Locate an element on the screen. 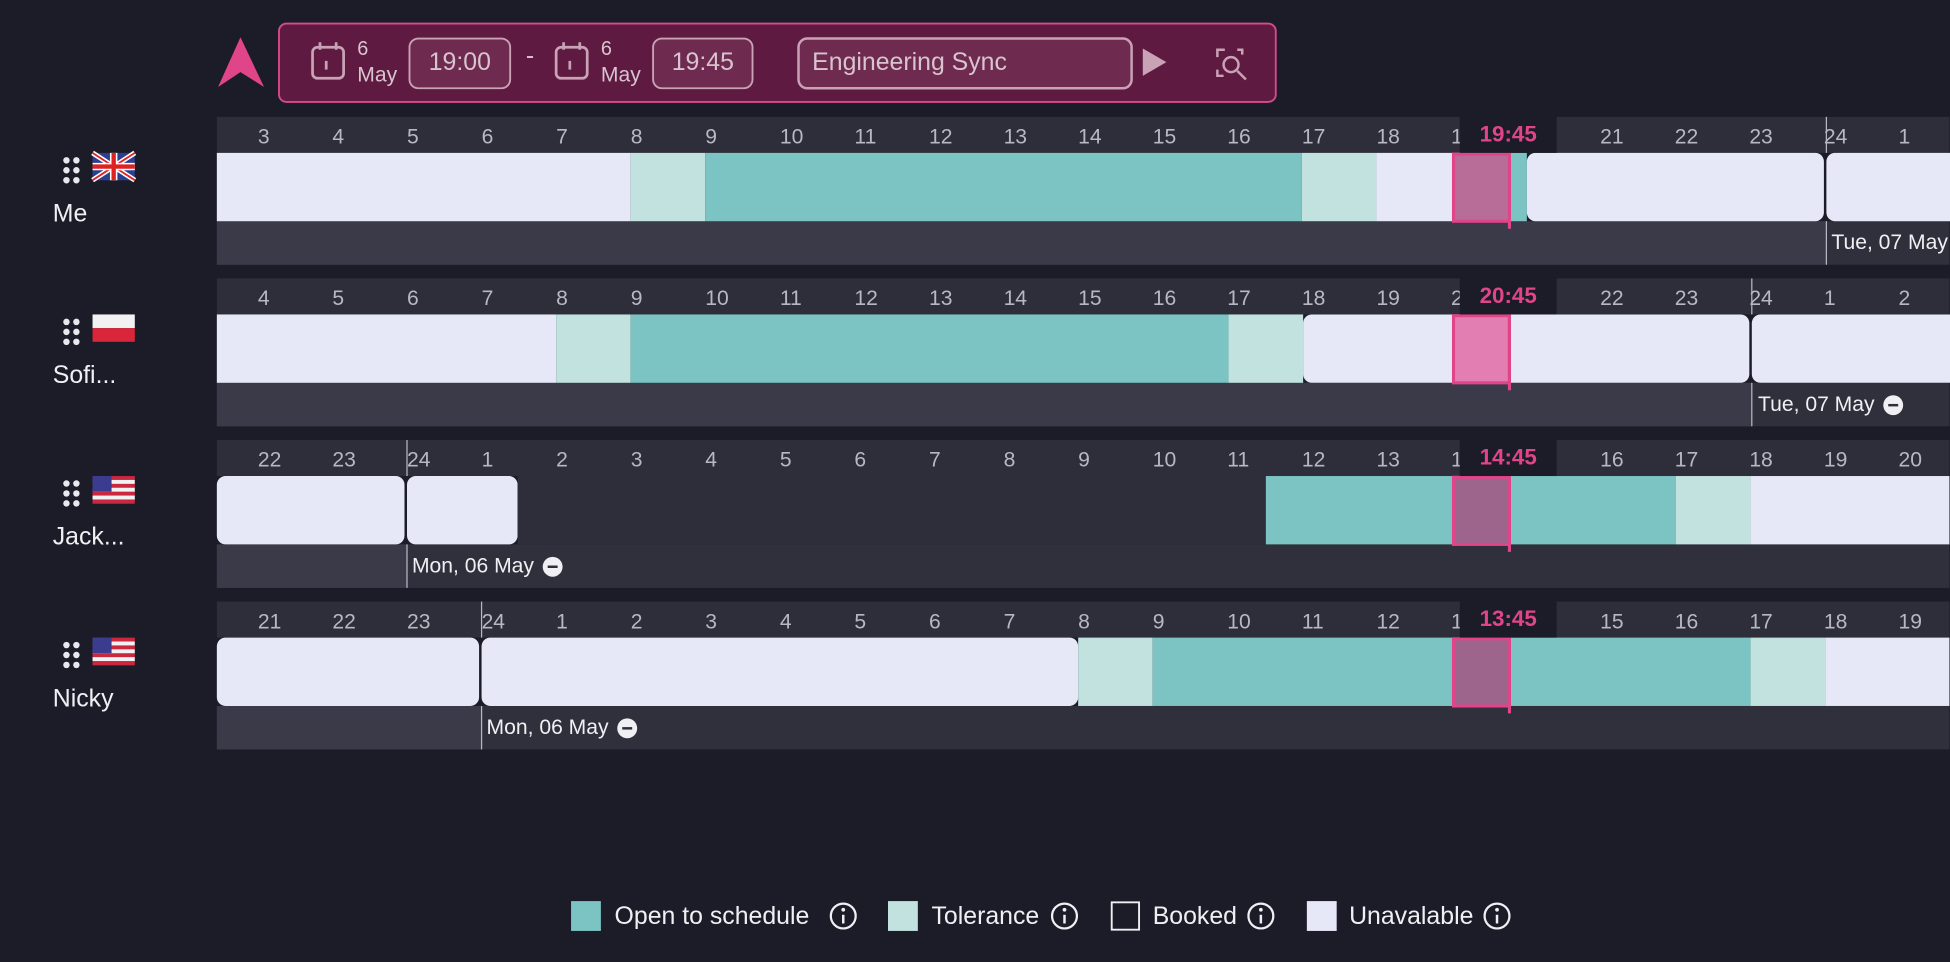  logo is located at coordinates (241, 62).